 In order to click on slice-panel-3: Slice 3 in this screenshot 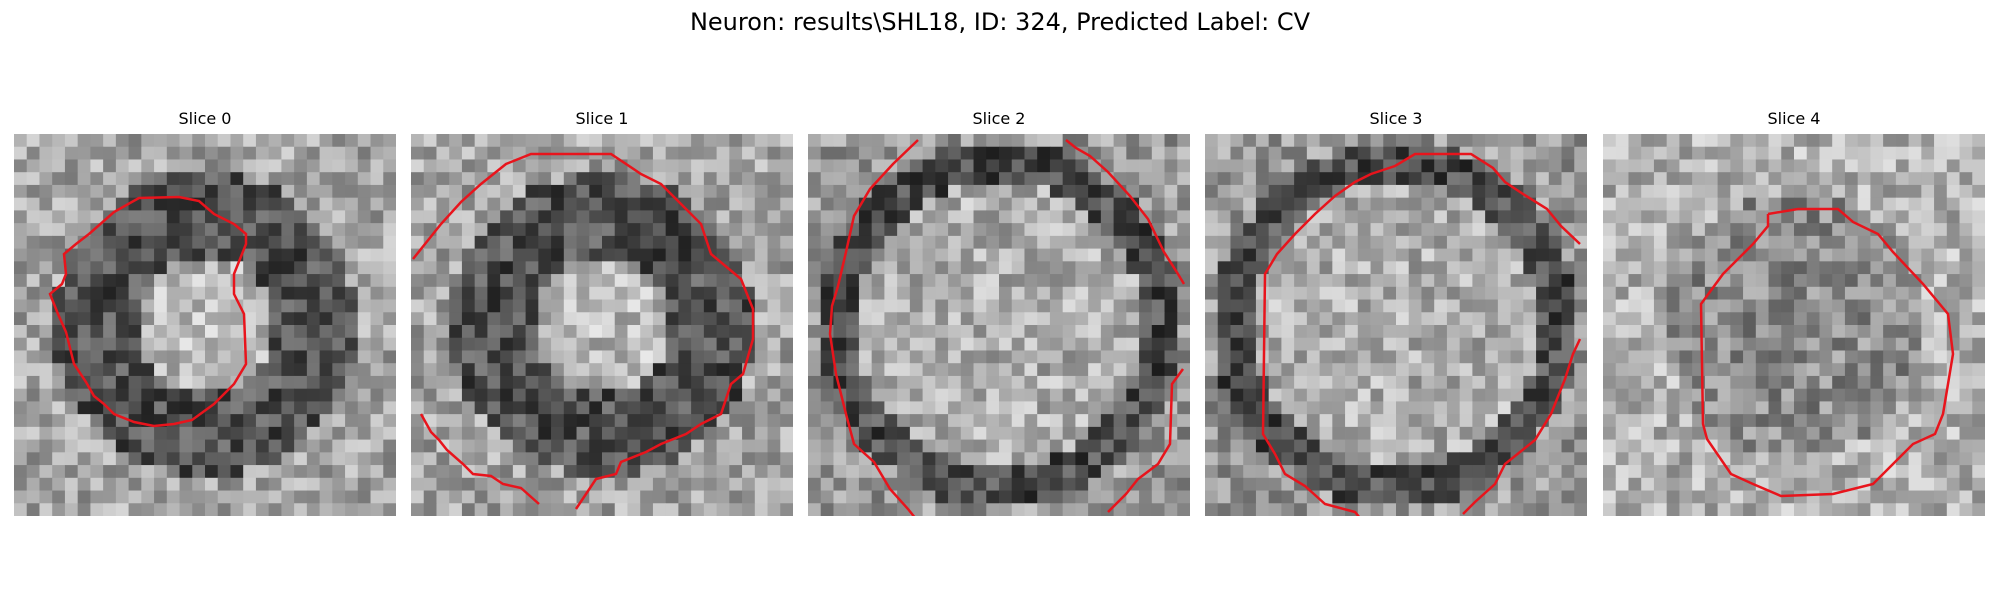, I will do `click(1396, 312)`.